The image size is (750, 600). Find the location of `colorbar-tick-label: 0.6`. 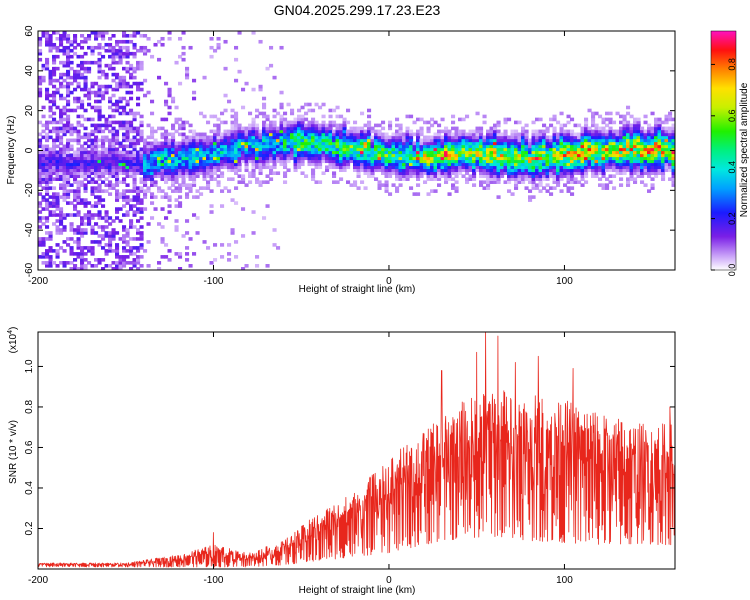

colorbar-tick-label: 0.6 is located at coordinates (732, 116).